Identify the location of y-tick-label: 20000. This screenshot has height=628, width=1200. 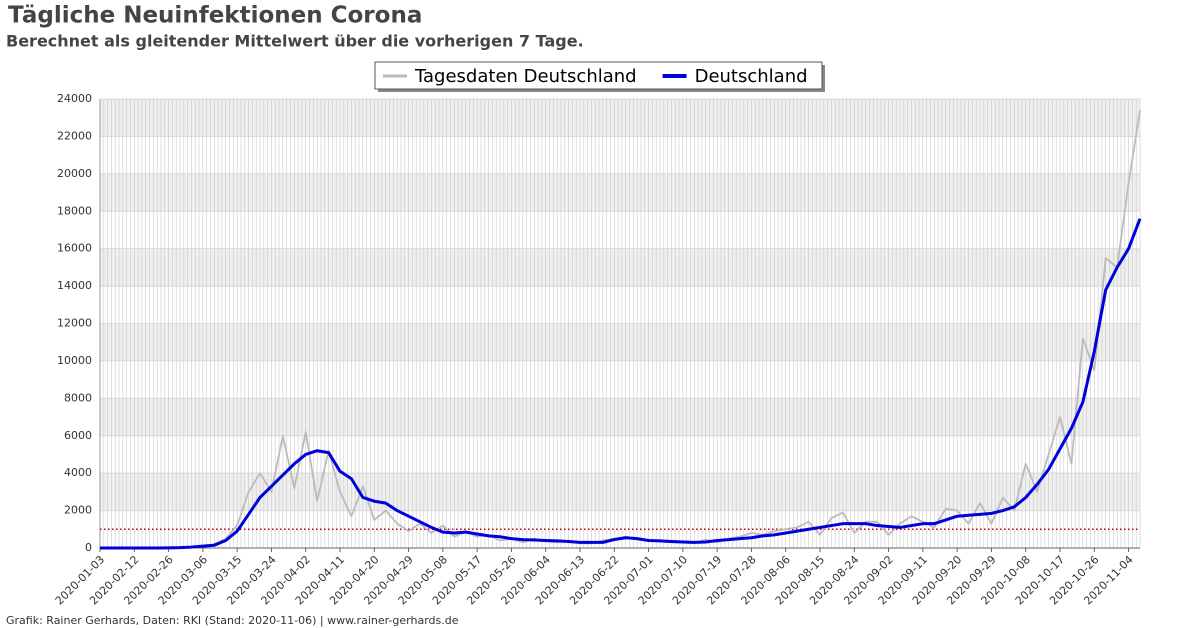
(74, 173).